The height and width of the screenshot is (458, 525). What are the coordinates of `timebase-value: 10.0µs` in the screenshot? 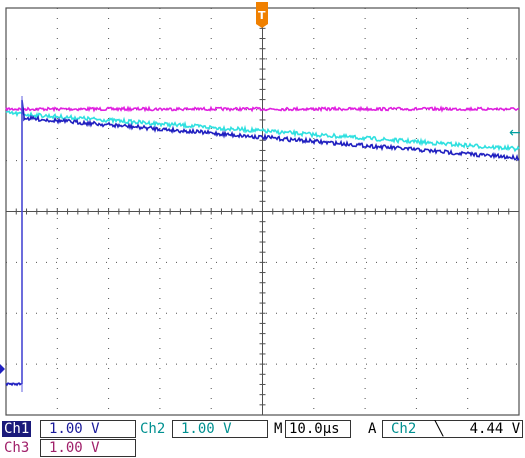 It's located at (318, 429).